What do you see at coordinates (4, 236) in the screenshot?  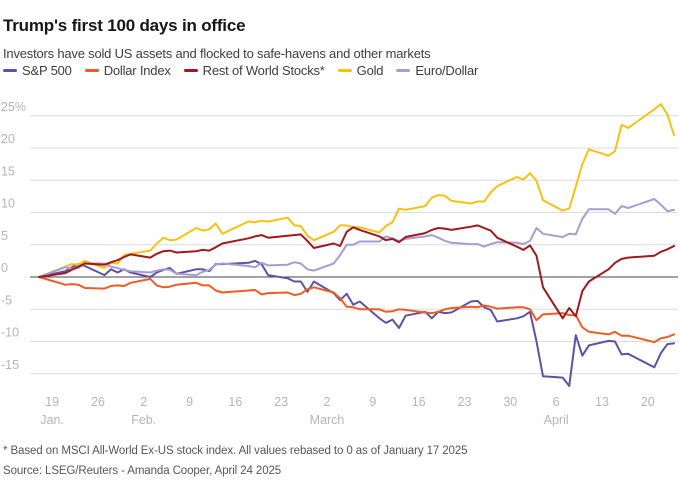 I see `y-axis-label: 5` at bounding box center [4, 236].